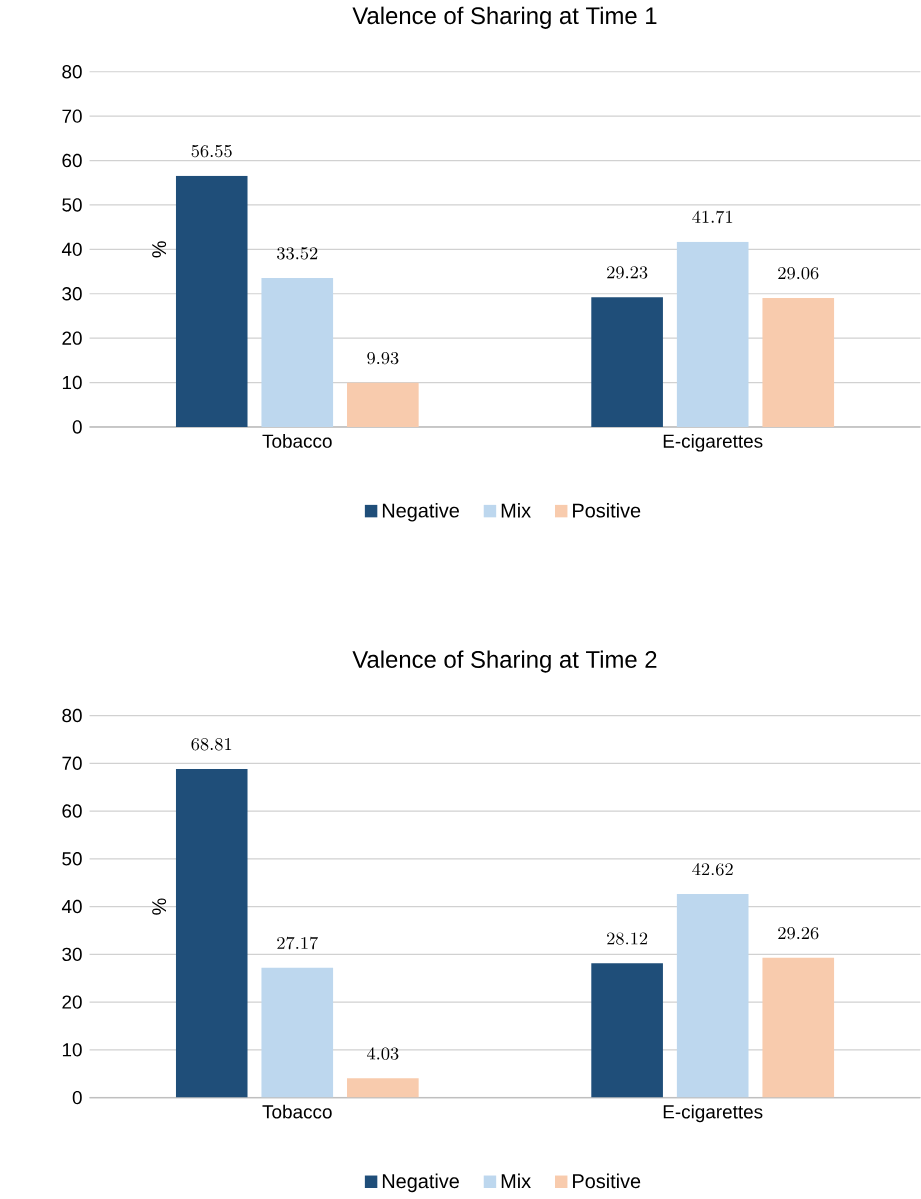  I want to click on data-label: 29.23, so click(627, 272).